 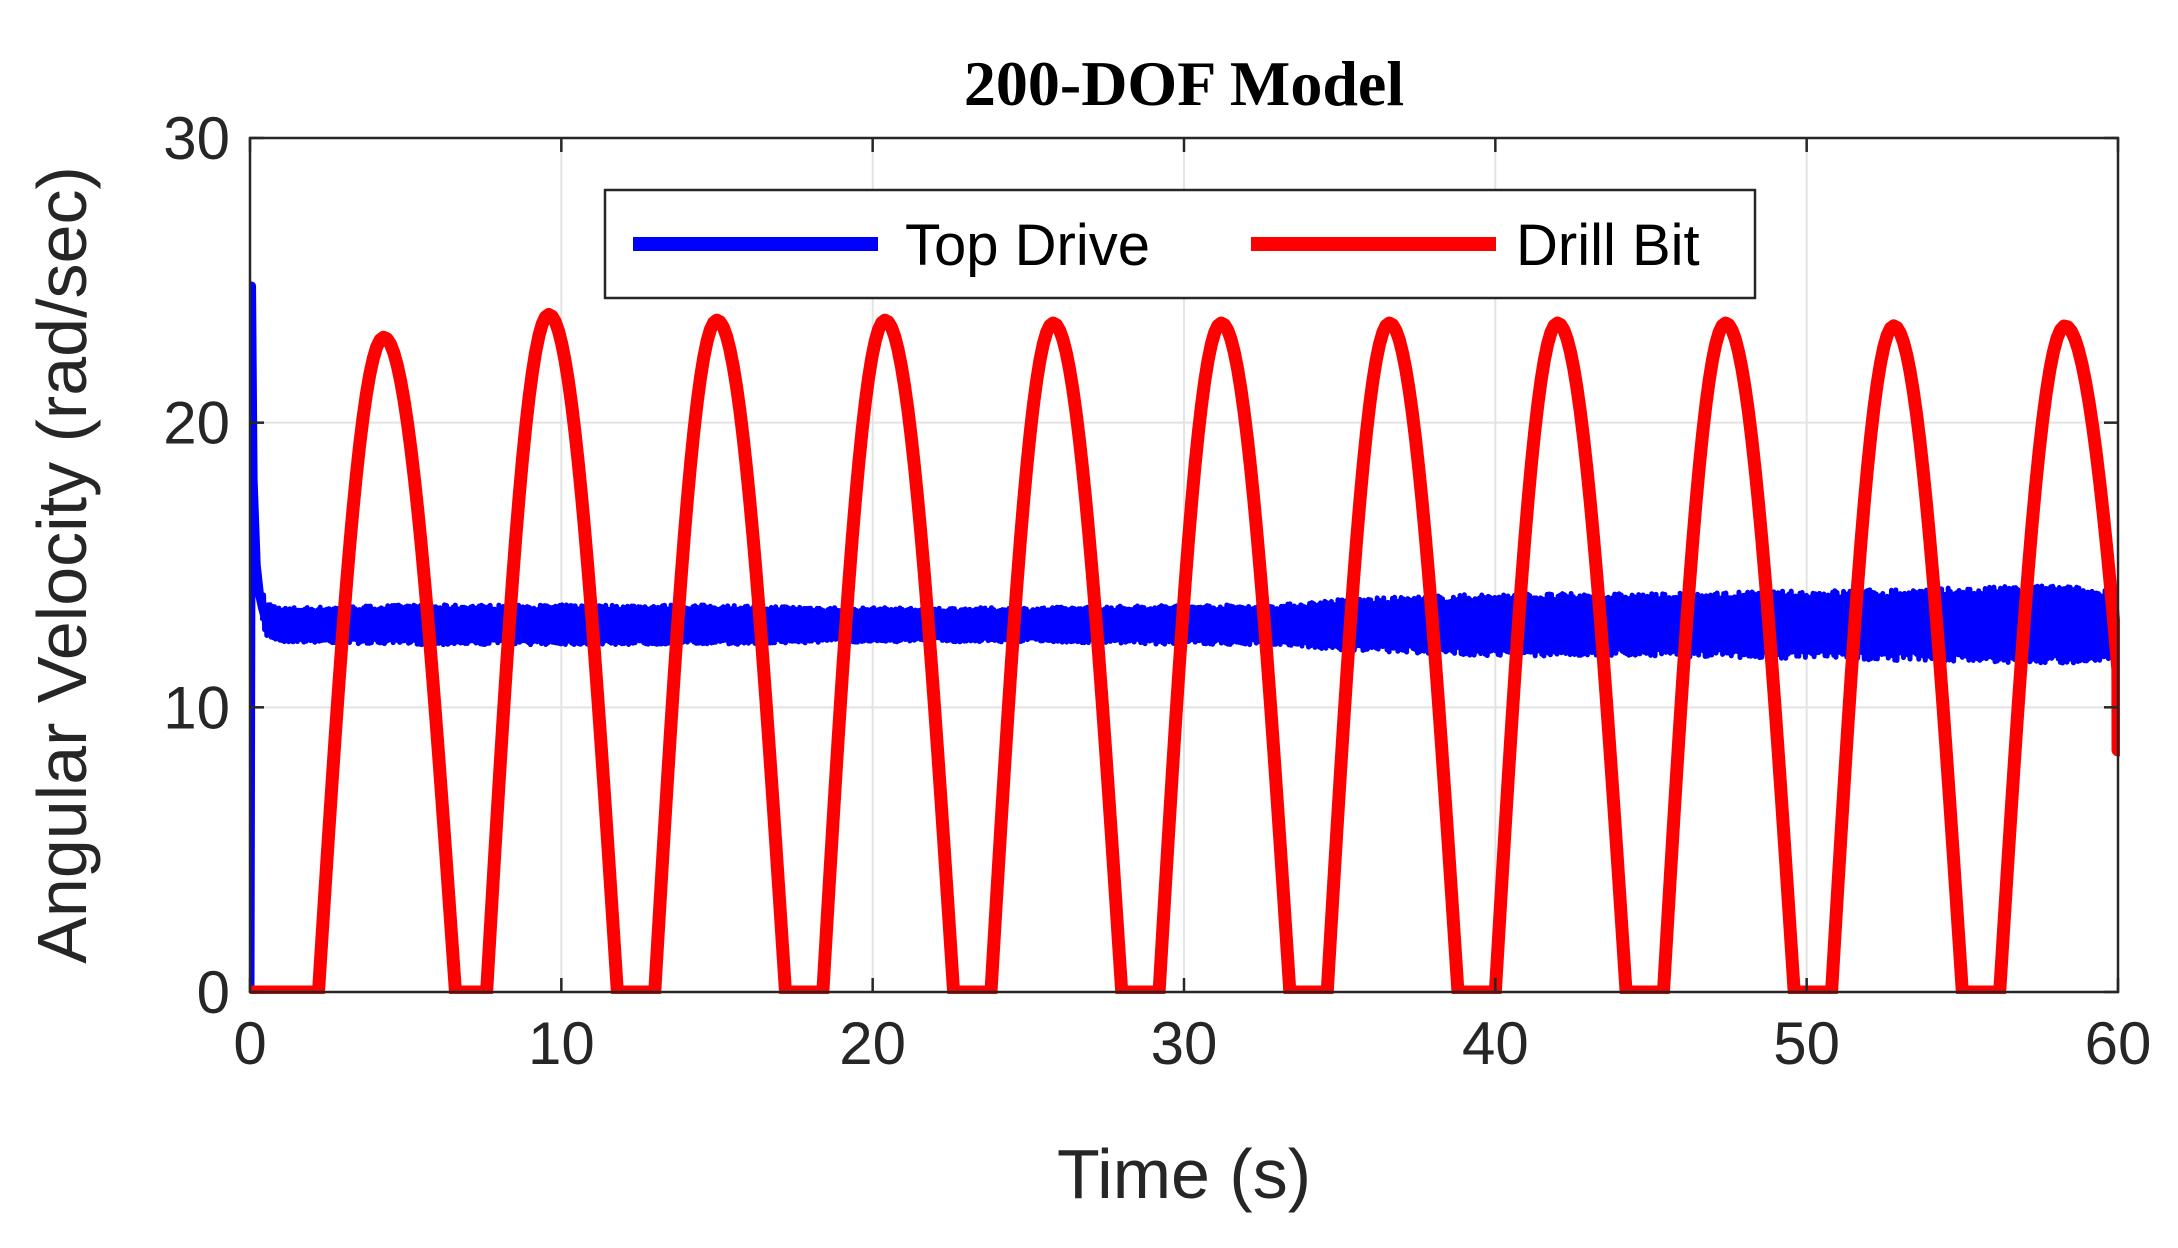 What do you see at coordinates (872, 1043) in the screenshot?
I see `x-tick-label: 20` at bounding box center [872, 1043].